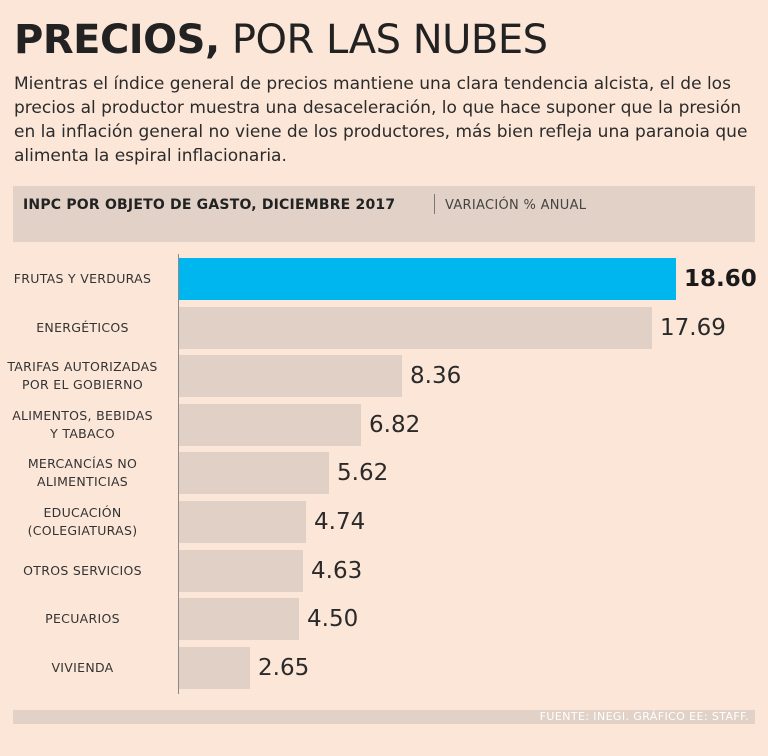 The height and width of the screenshot is (756, 768). I want to click on category-label: ENERGÉTICOS, so click(82, 328).